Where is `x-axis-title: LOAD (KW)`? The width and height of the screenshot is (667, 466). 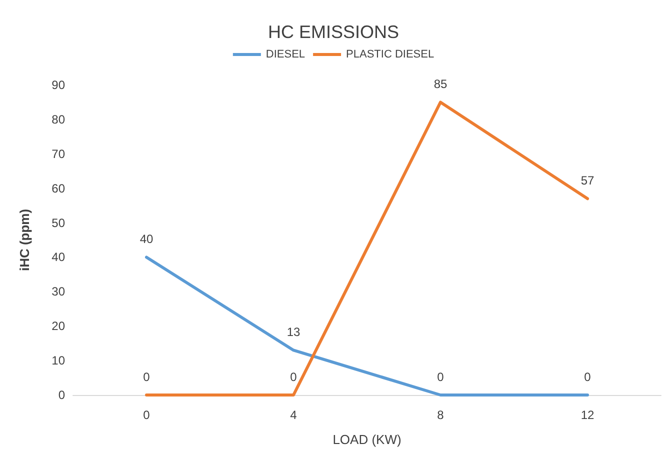
x-axis-title: LOAD (KW) is located at coordinates (367, 439).